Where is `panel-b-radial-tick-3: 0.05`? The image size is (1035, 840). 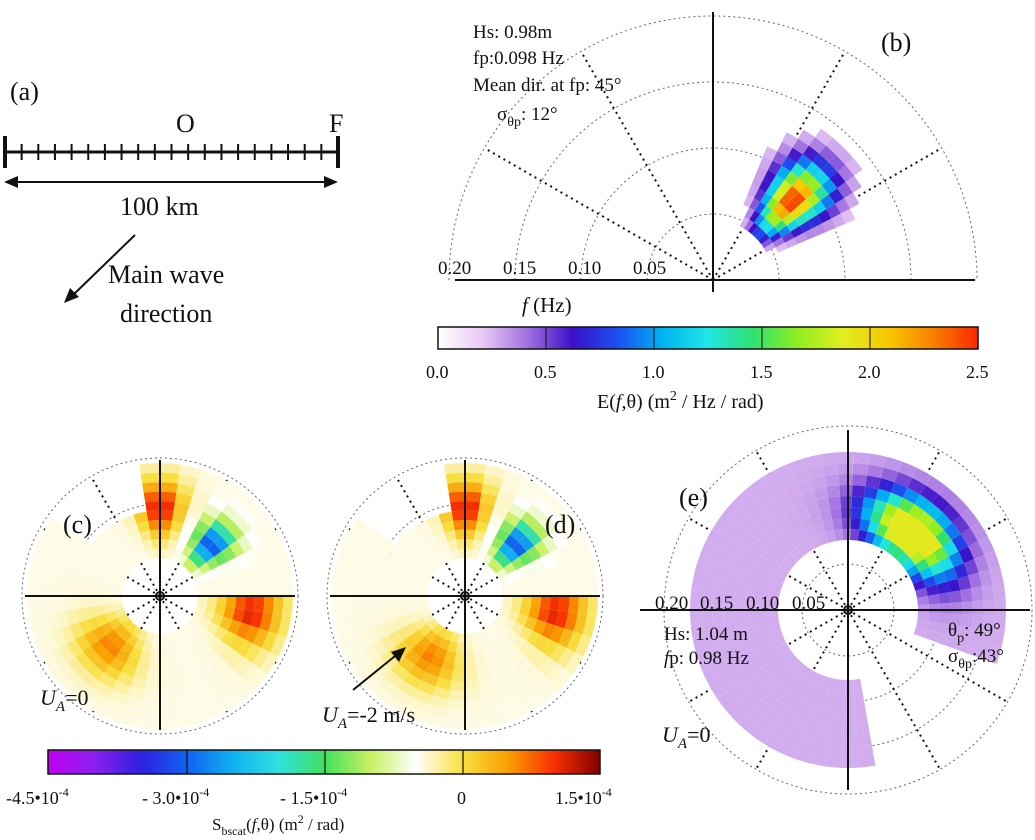
panel-b-radial-tick-3: 0.05 is located at coordinates (649, 268).